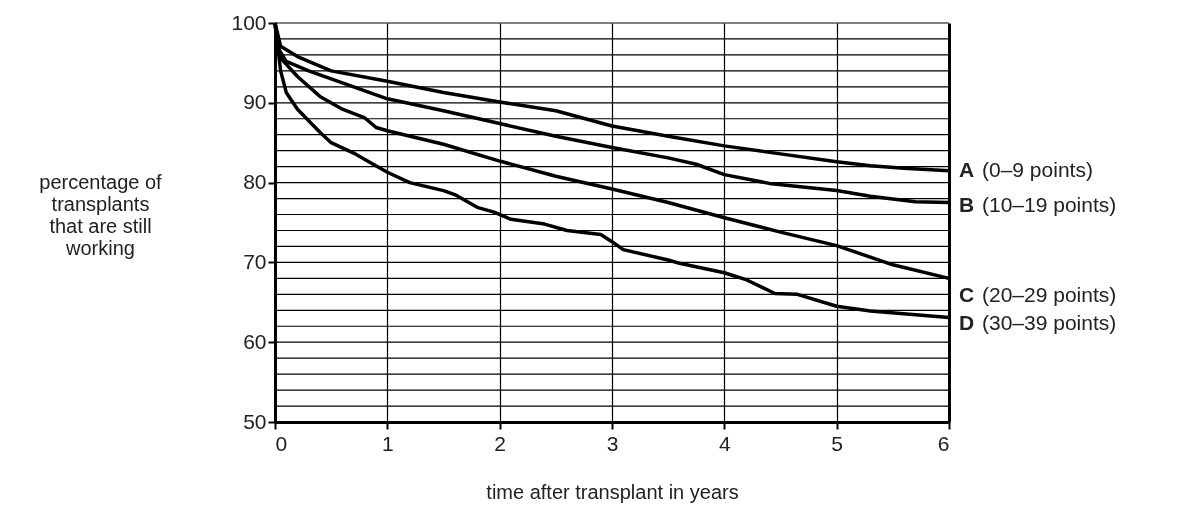 The image size is (1192, 510). What do you see at coordinates (943, 443) in the screenshot?
I see `x-tick-label: 6` at bounding box center [943, 443].